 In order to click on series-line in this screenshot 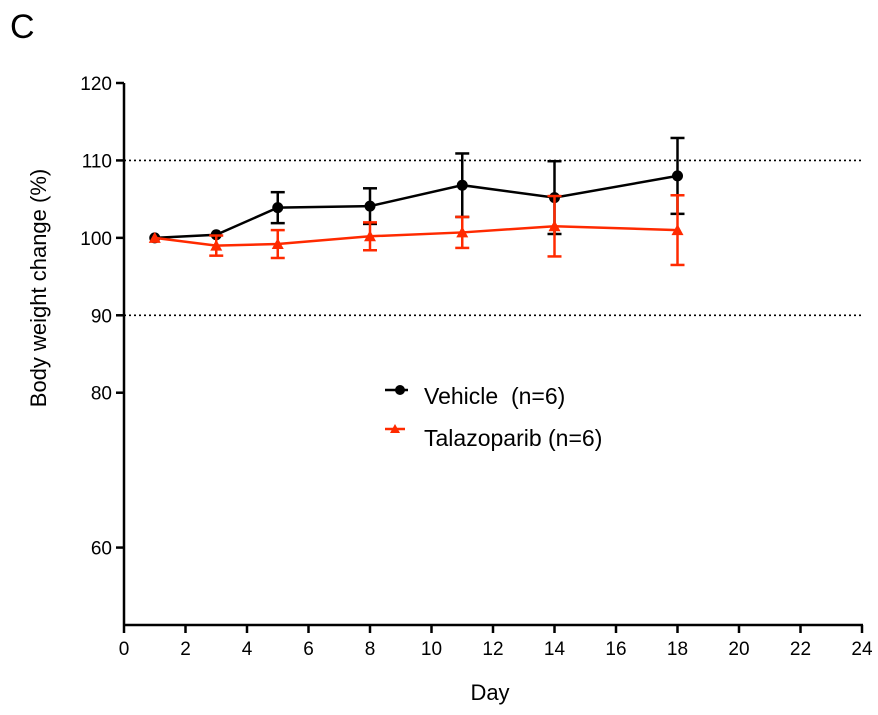, I will do `click(416, 235)`.